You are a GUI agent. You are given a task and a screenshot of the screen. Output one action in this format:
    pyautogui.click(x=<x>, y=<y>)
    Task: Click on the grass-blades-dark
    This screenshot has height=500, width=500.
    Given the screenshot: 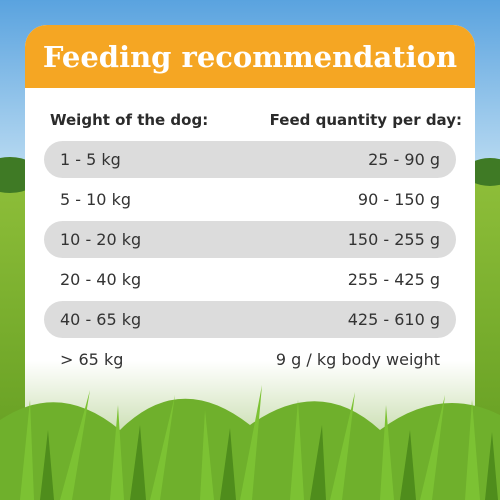 What is the action you would take?
    pyautogui.click(x=269, y=462)
    